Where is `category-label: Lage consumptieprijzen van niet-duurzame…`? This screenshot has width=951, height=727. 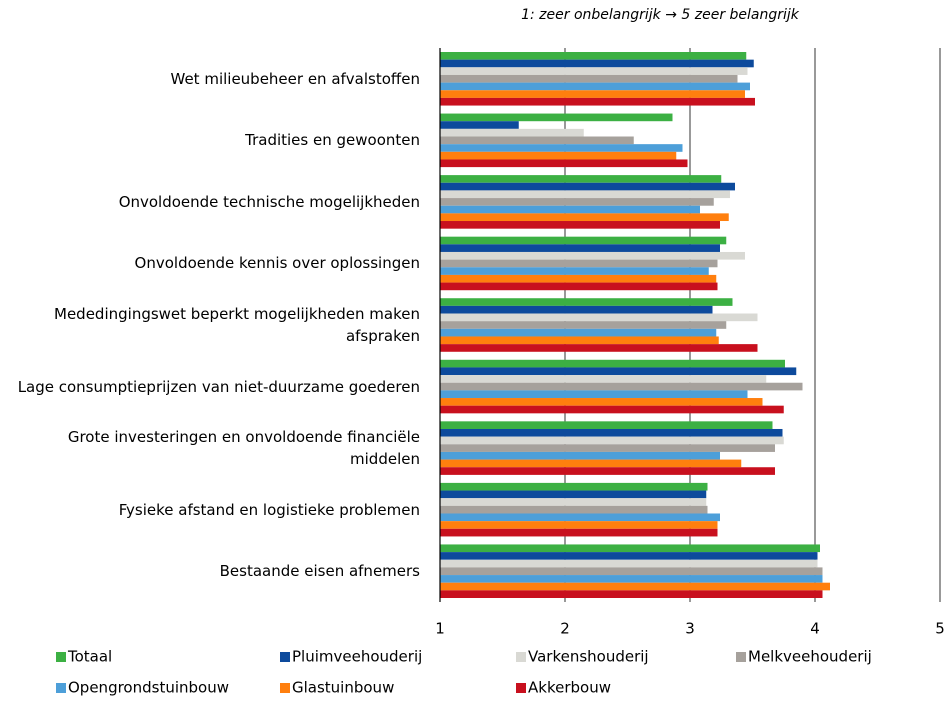 category-label: Lage consumptieprijzen van niet-duurzame… is located at coordinates (218, 386).